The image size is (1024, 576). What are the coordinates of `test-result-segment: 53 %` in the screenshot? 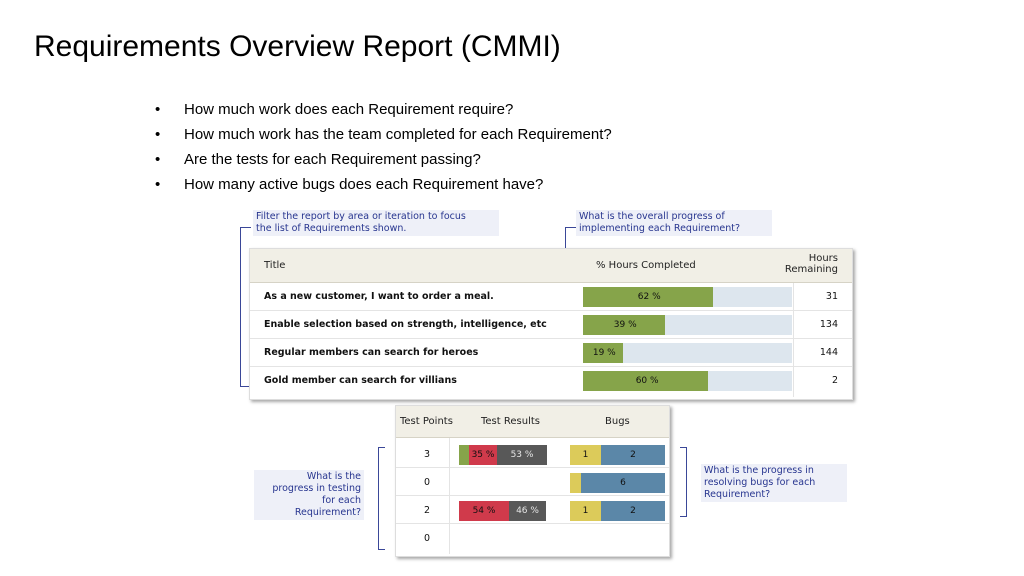 It's located at (522, 455).